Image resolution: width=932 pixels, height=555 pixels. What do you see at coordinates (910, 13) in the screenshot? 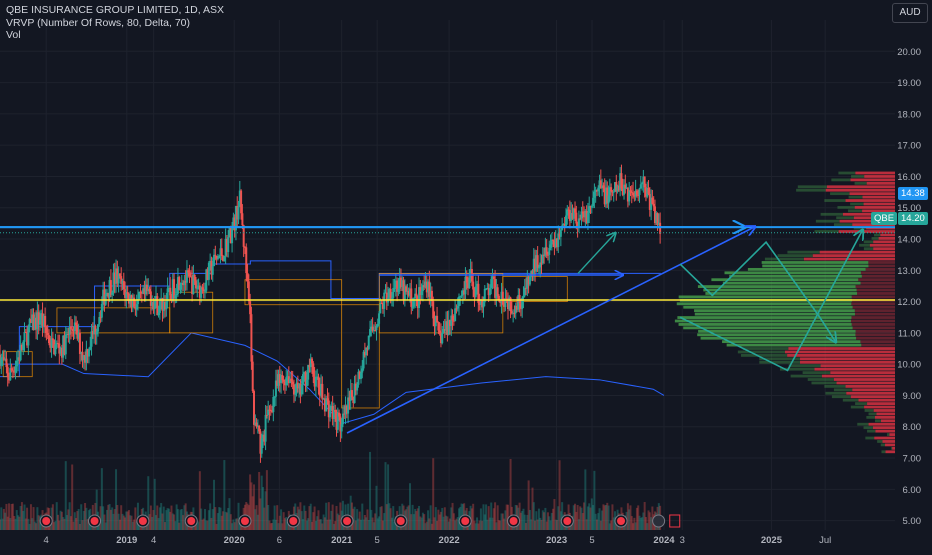
I see `currency-button: AUD` at bounding box center [910, 13].